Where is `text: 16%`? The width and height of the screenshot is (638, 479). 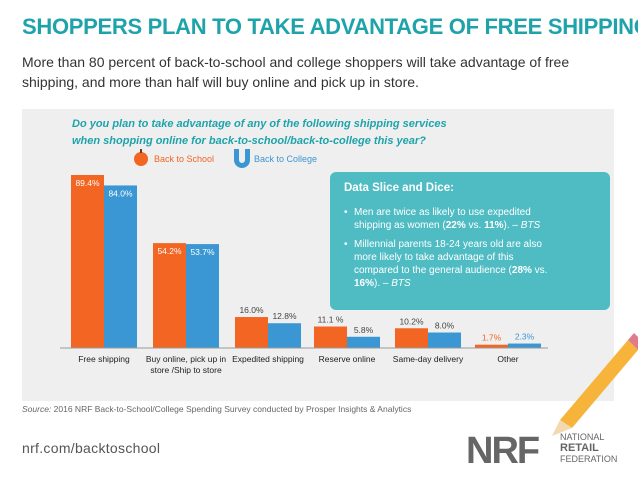
text: 16% is located at coordinates (364, 283).